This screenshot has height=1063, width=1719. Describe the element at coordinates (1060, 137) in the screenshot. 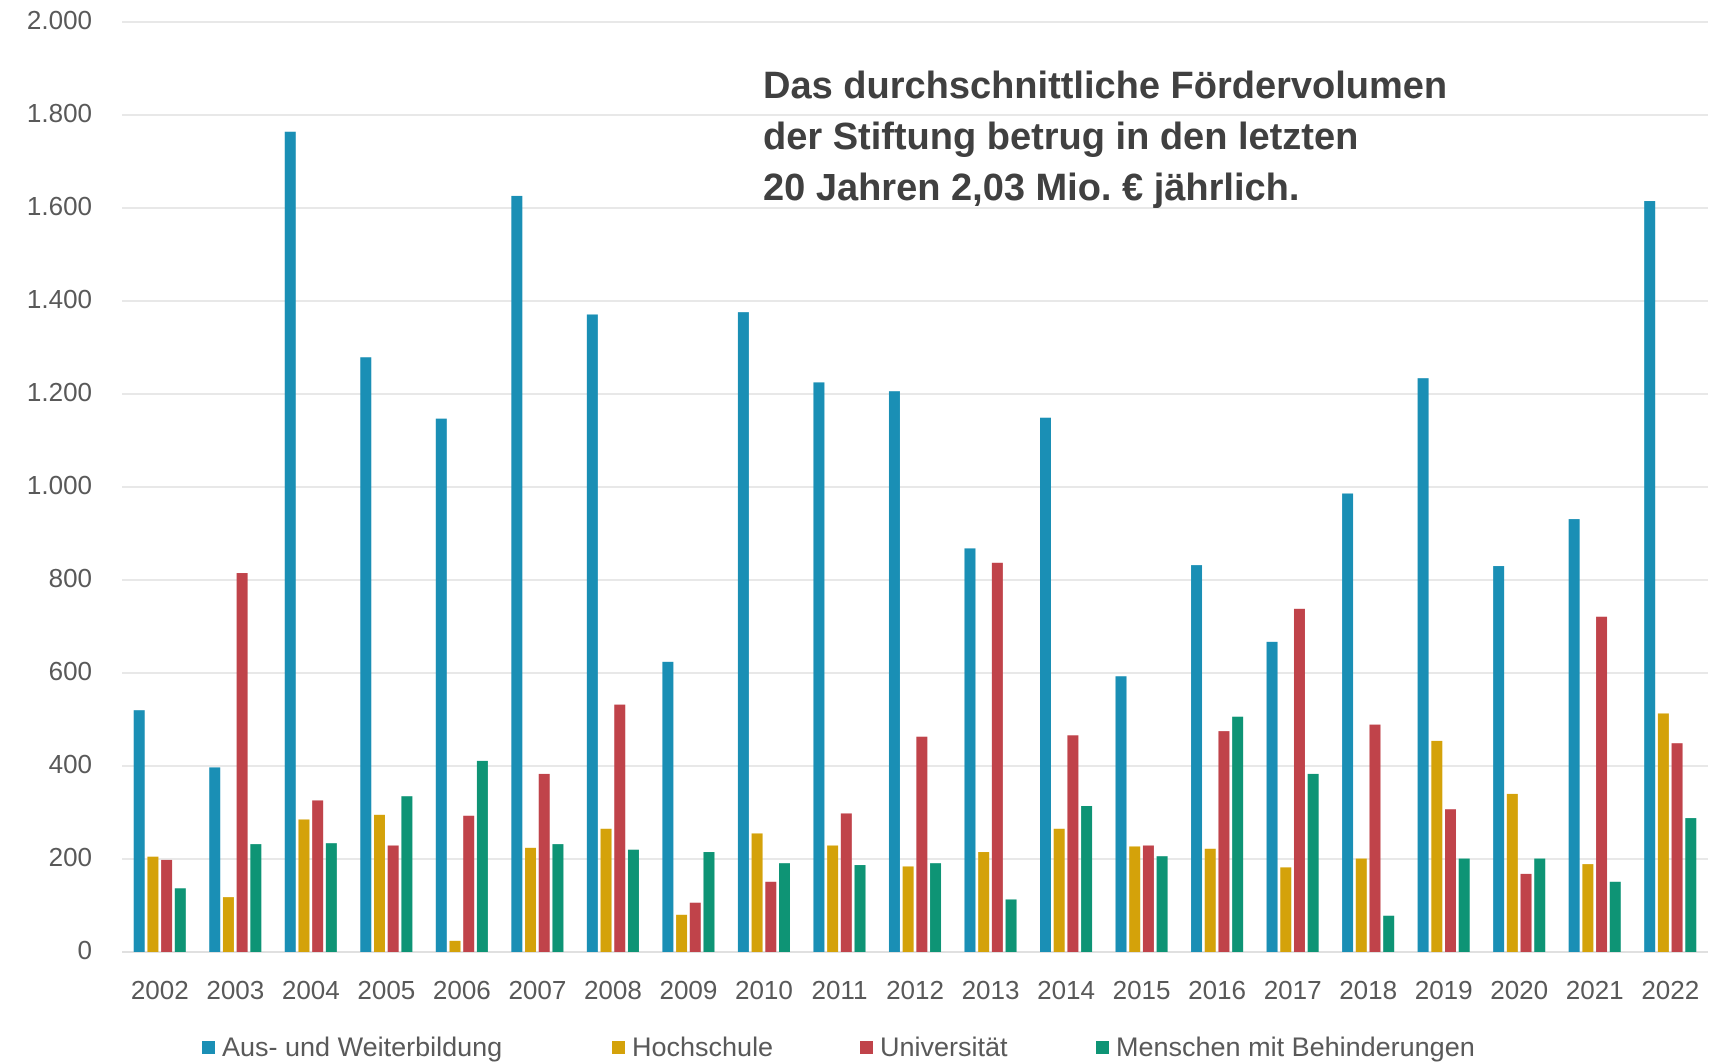

I see `annotation: der Stiftung betrug in den letzten` at that location.